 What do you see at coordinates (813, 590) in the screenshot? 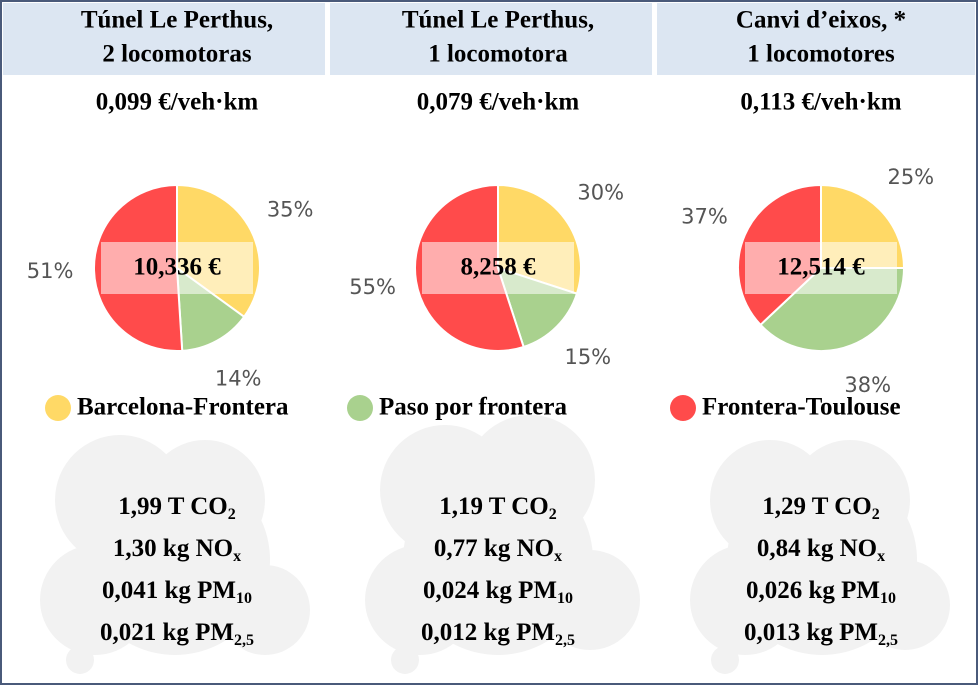
I see `emission-text: 0,026 kg PM` at bounding box center [813, 590].